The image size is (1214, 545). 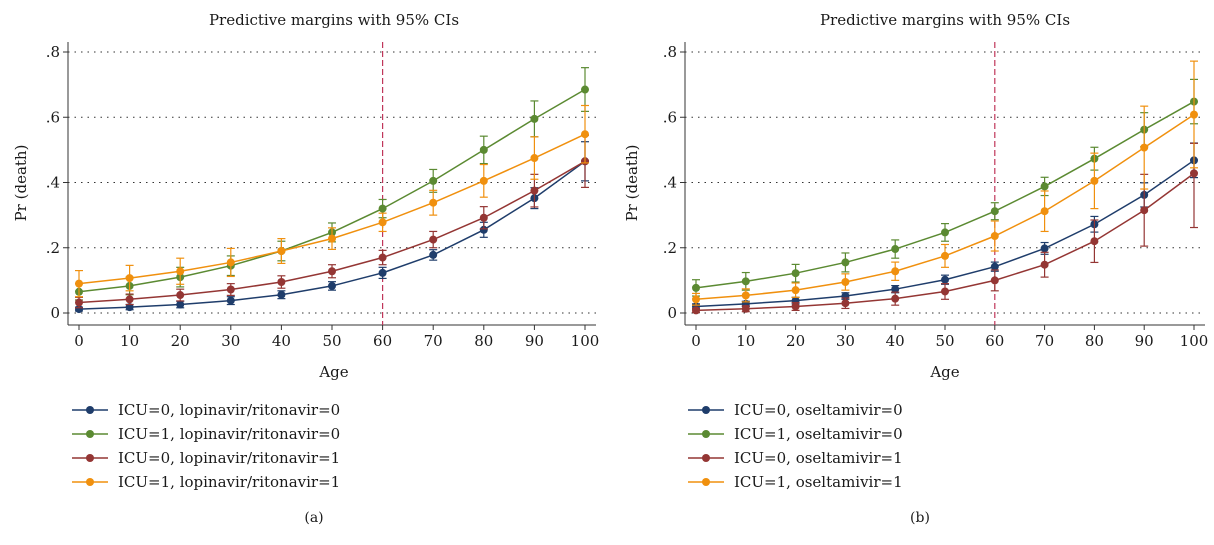 What do you see at coordinates (818, 410) in the screenshot?
I see `legend-label: ICU=0, oseltamivir=0` at bounding box center [818, 410].